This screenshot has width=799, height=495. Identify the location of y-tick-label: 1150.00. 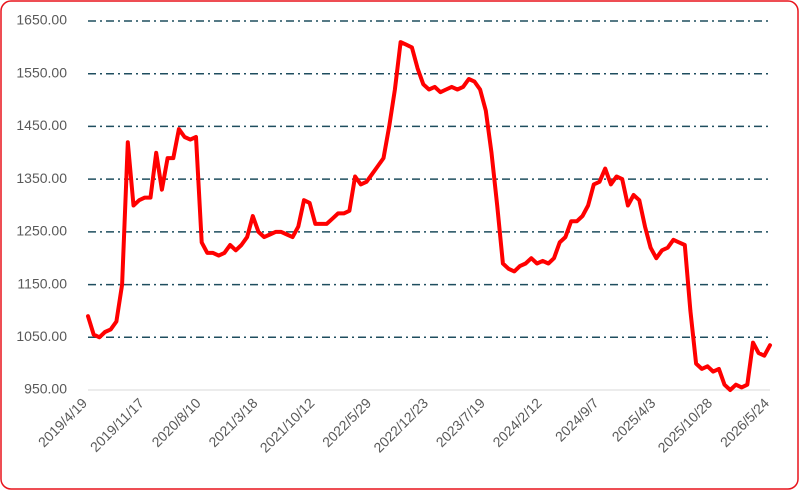
(42, 283).